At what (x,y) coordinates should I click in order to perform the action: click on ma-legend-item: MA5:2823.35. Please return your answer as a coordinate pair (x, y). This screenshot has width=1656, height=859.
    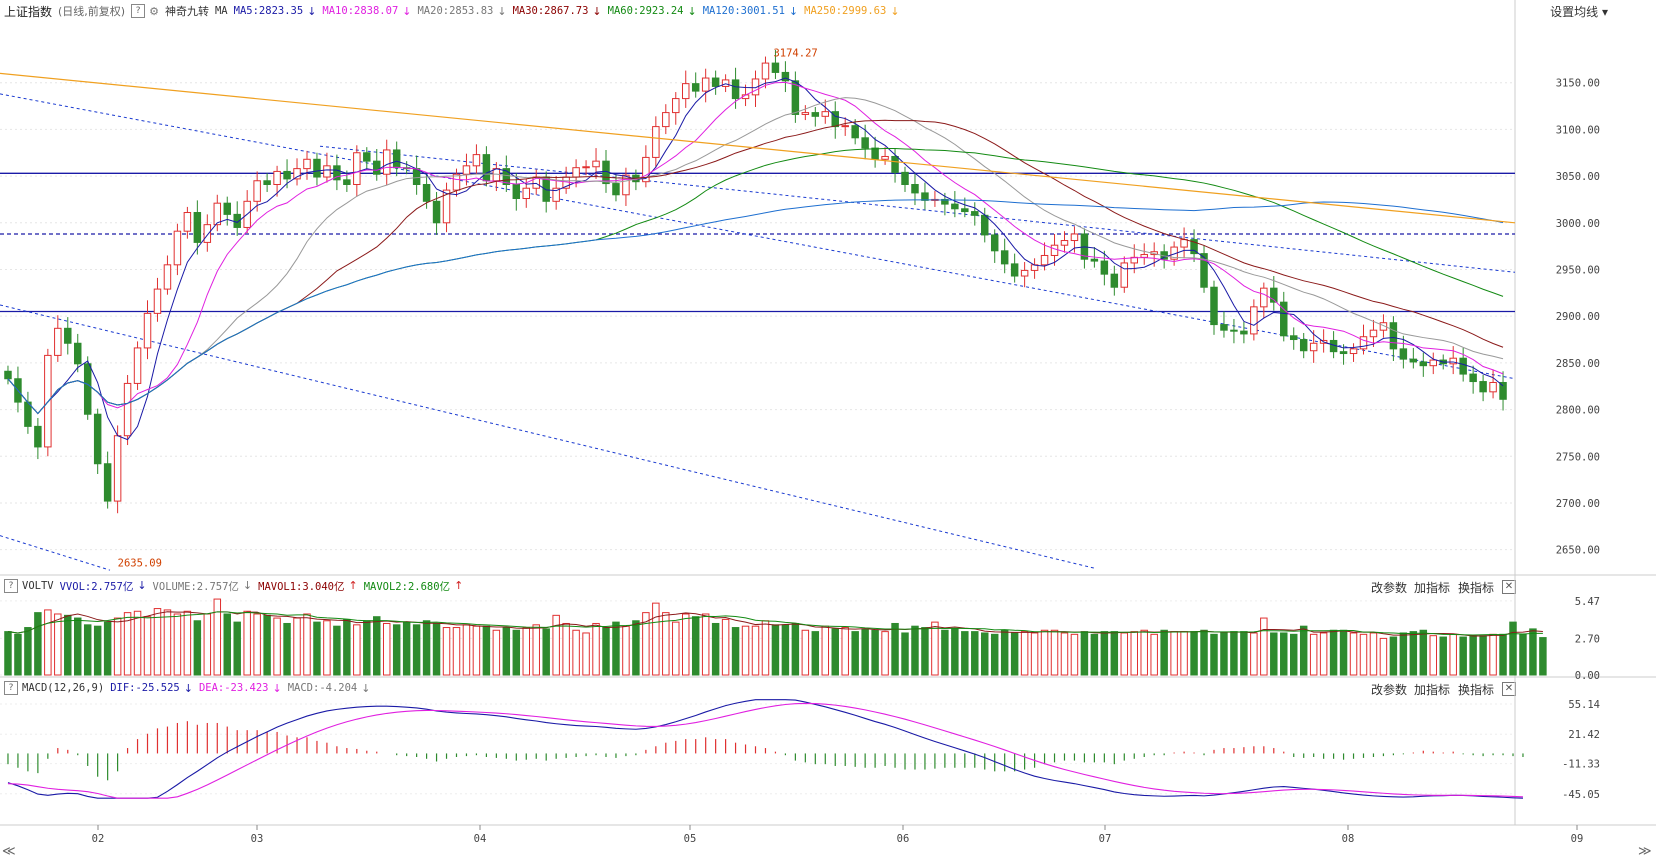
    Looking at the image, I should click on (268, 10).